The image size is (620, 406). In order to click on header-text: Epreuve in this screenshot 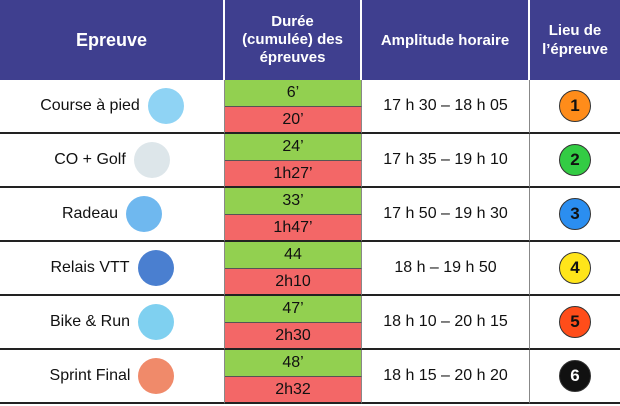, I will do `click(111, 39)`.